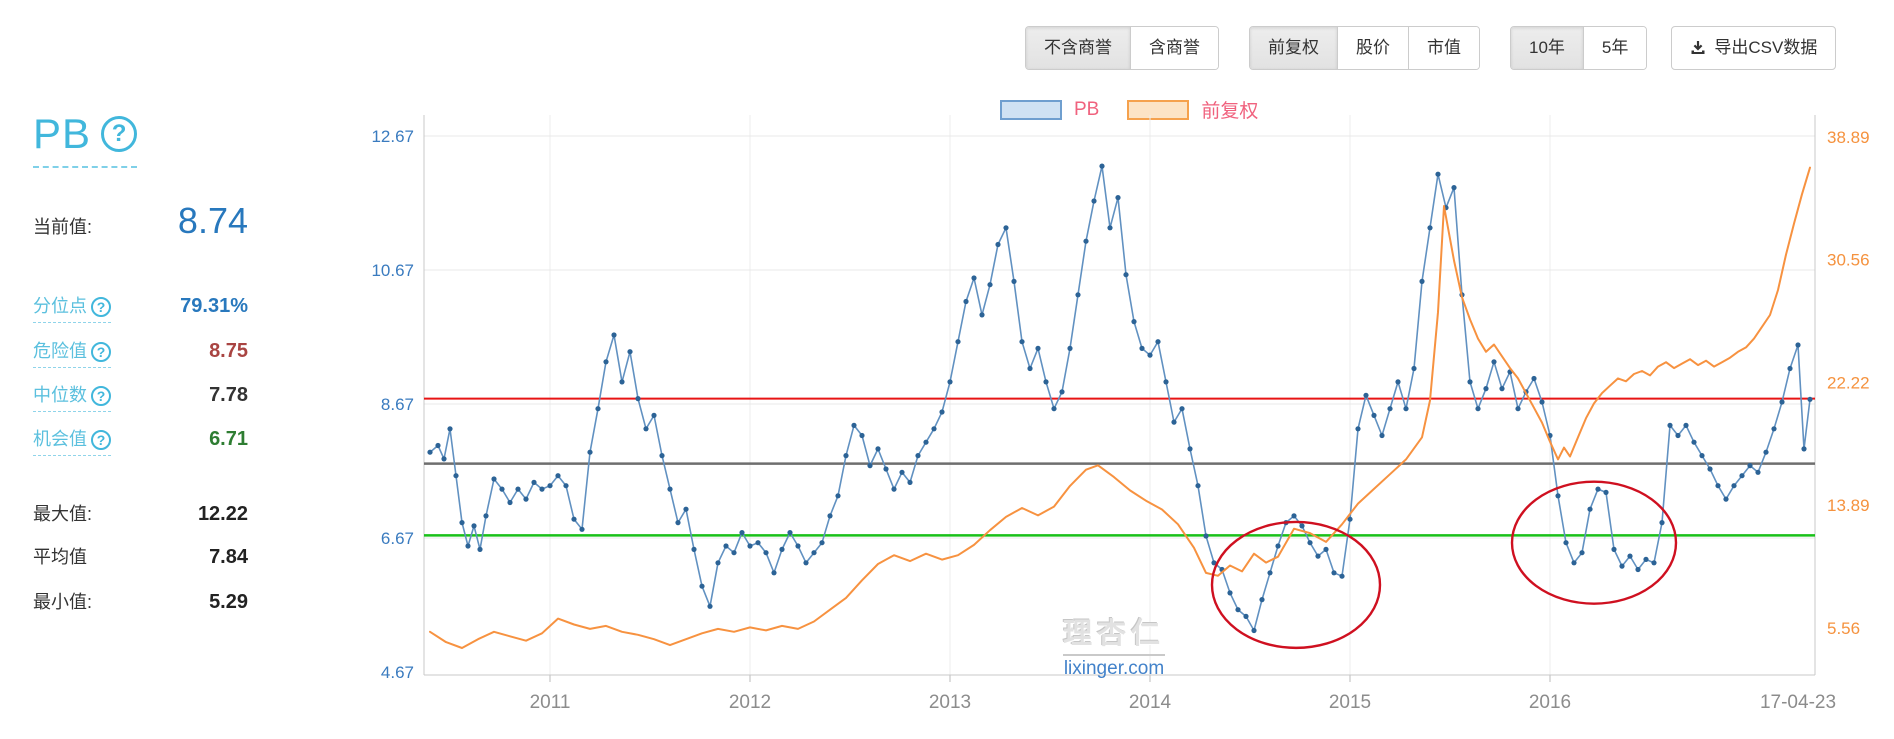 This screenshot has height=739, width=1894. What do you see at coordinates (1843, 628) in the screenshot?
I see `right-axis-label: 5.56` at bounding box center [1843, 628].